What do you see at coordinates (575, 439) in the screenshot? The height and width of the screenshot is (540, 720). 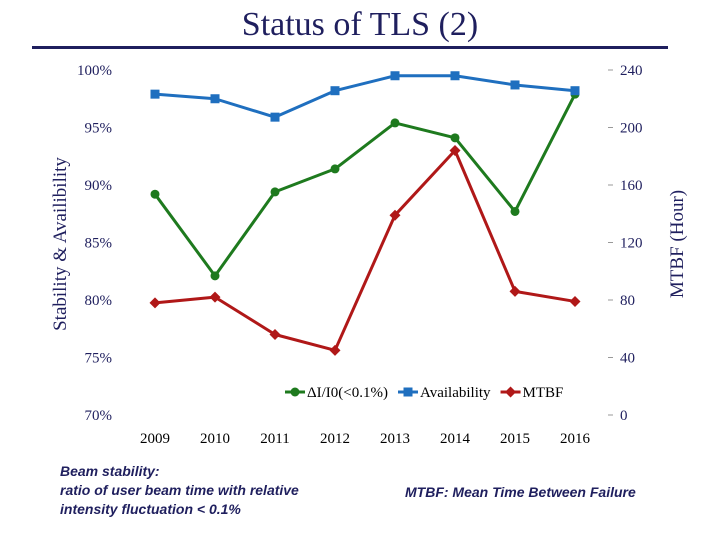 I see `x-axis-tick-label: 2016` at bounding box center [575, 439].